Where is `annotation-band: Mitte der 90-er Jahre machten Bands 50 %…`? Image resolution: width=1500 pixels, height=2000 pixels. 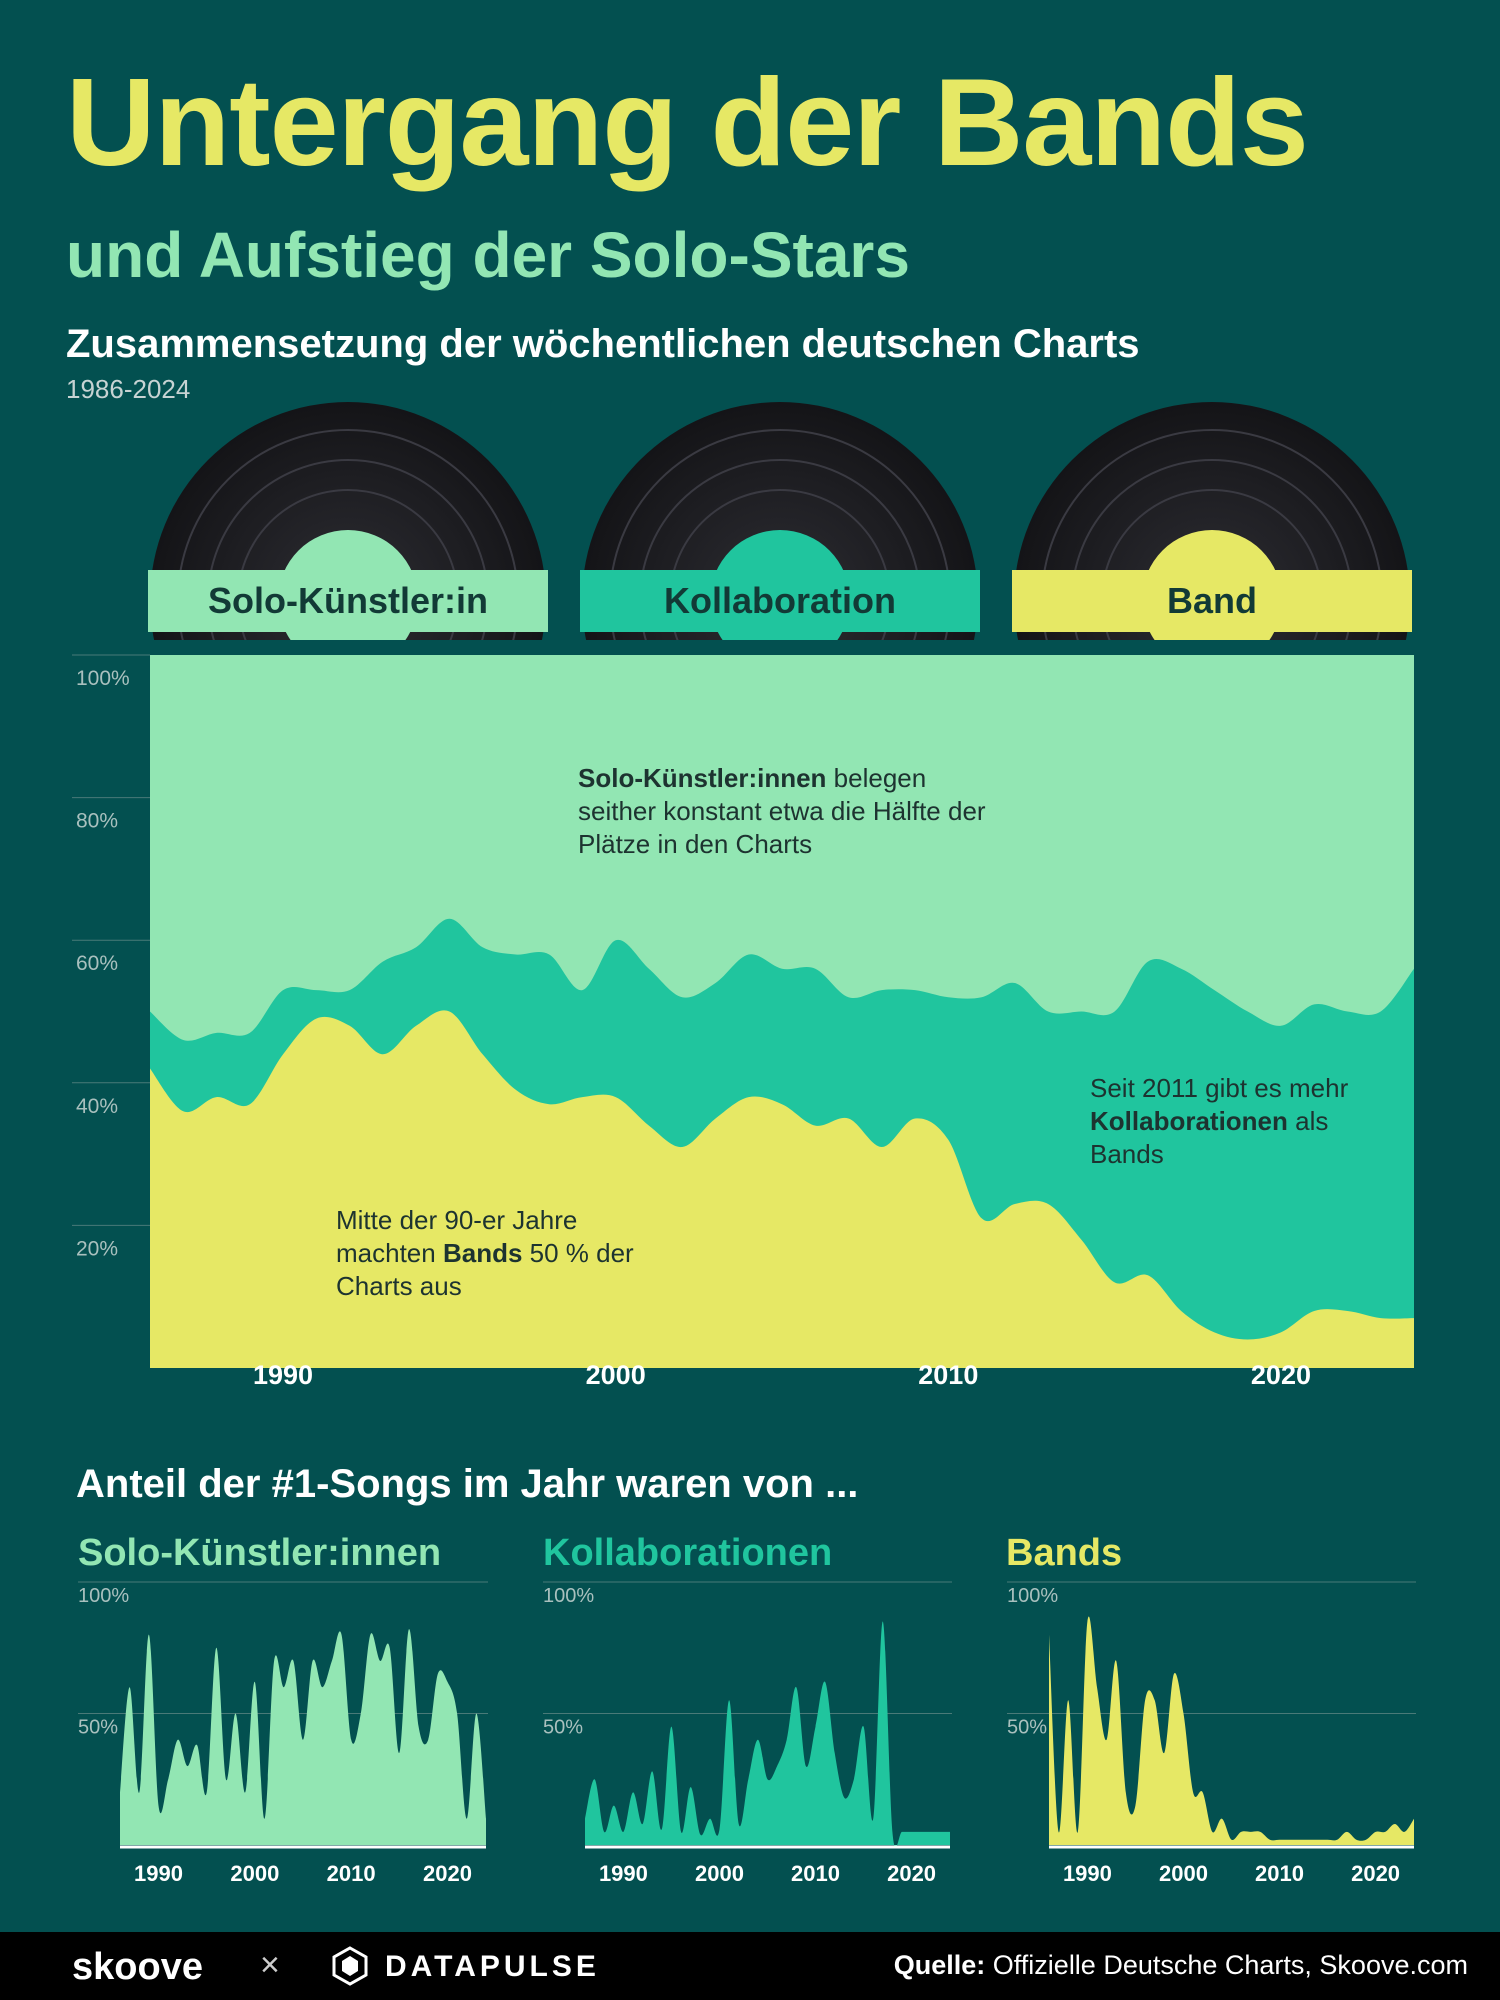
annotation-band: Mitte der 90-er Jahre machten Bands 50 %… is located at coordinates (485, 1253).